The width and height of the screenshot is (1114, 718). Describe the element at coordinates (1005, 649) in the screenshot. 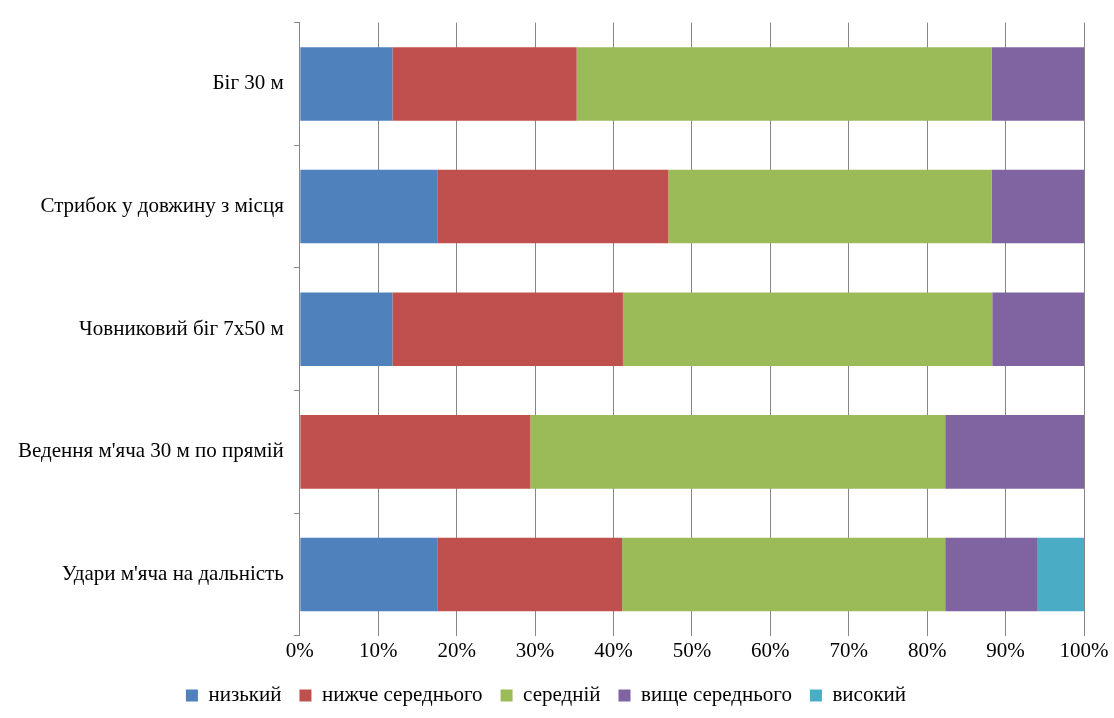

I see `x-tick-label: 90%` at that location.